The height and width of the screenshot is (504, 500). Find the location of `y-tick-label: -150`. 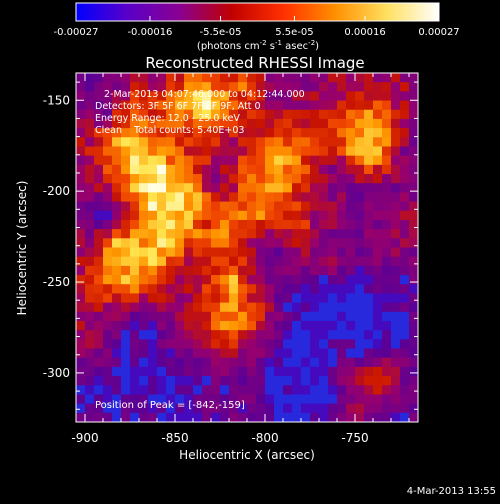

y-tick-label: -150 is located at coordinates (56, 100).